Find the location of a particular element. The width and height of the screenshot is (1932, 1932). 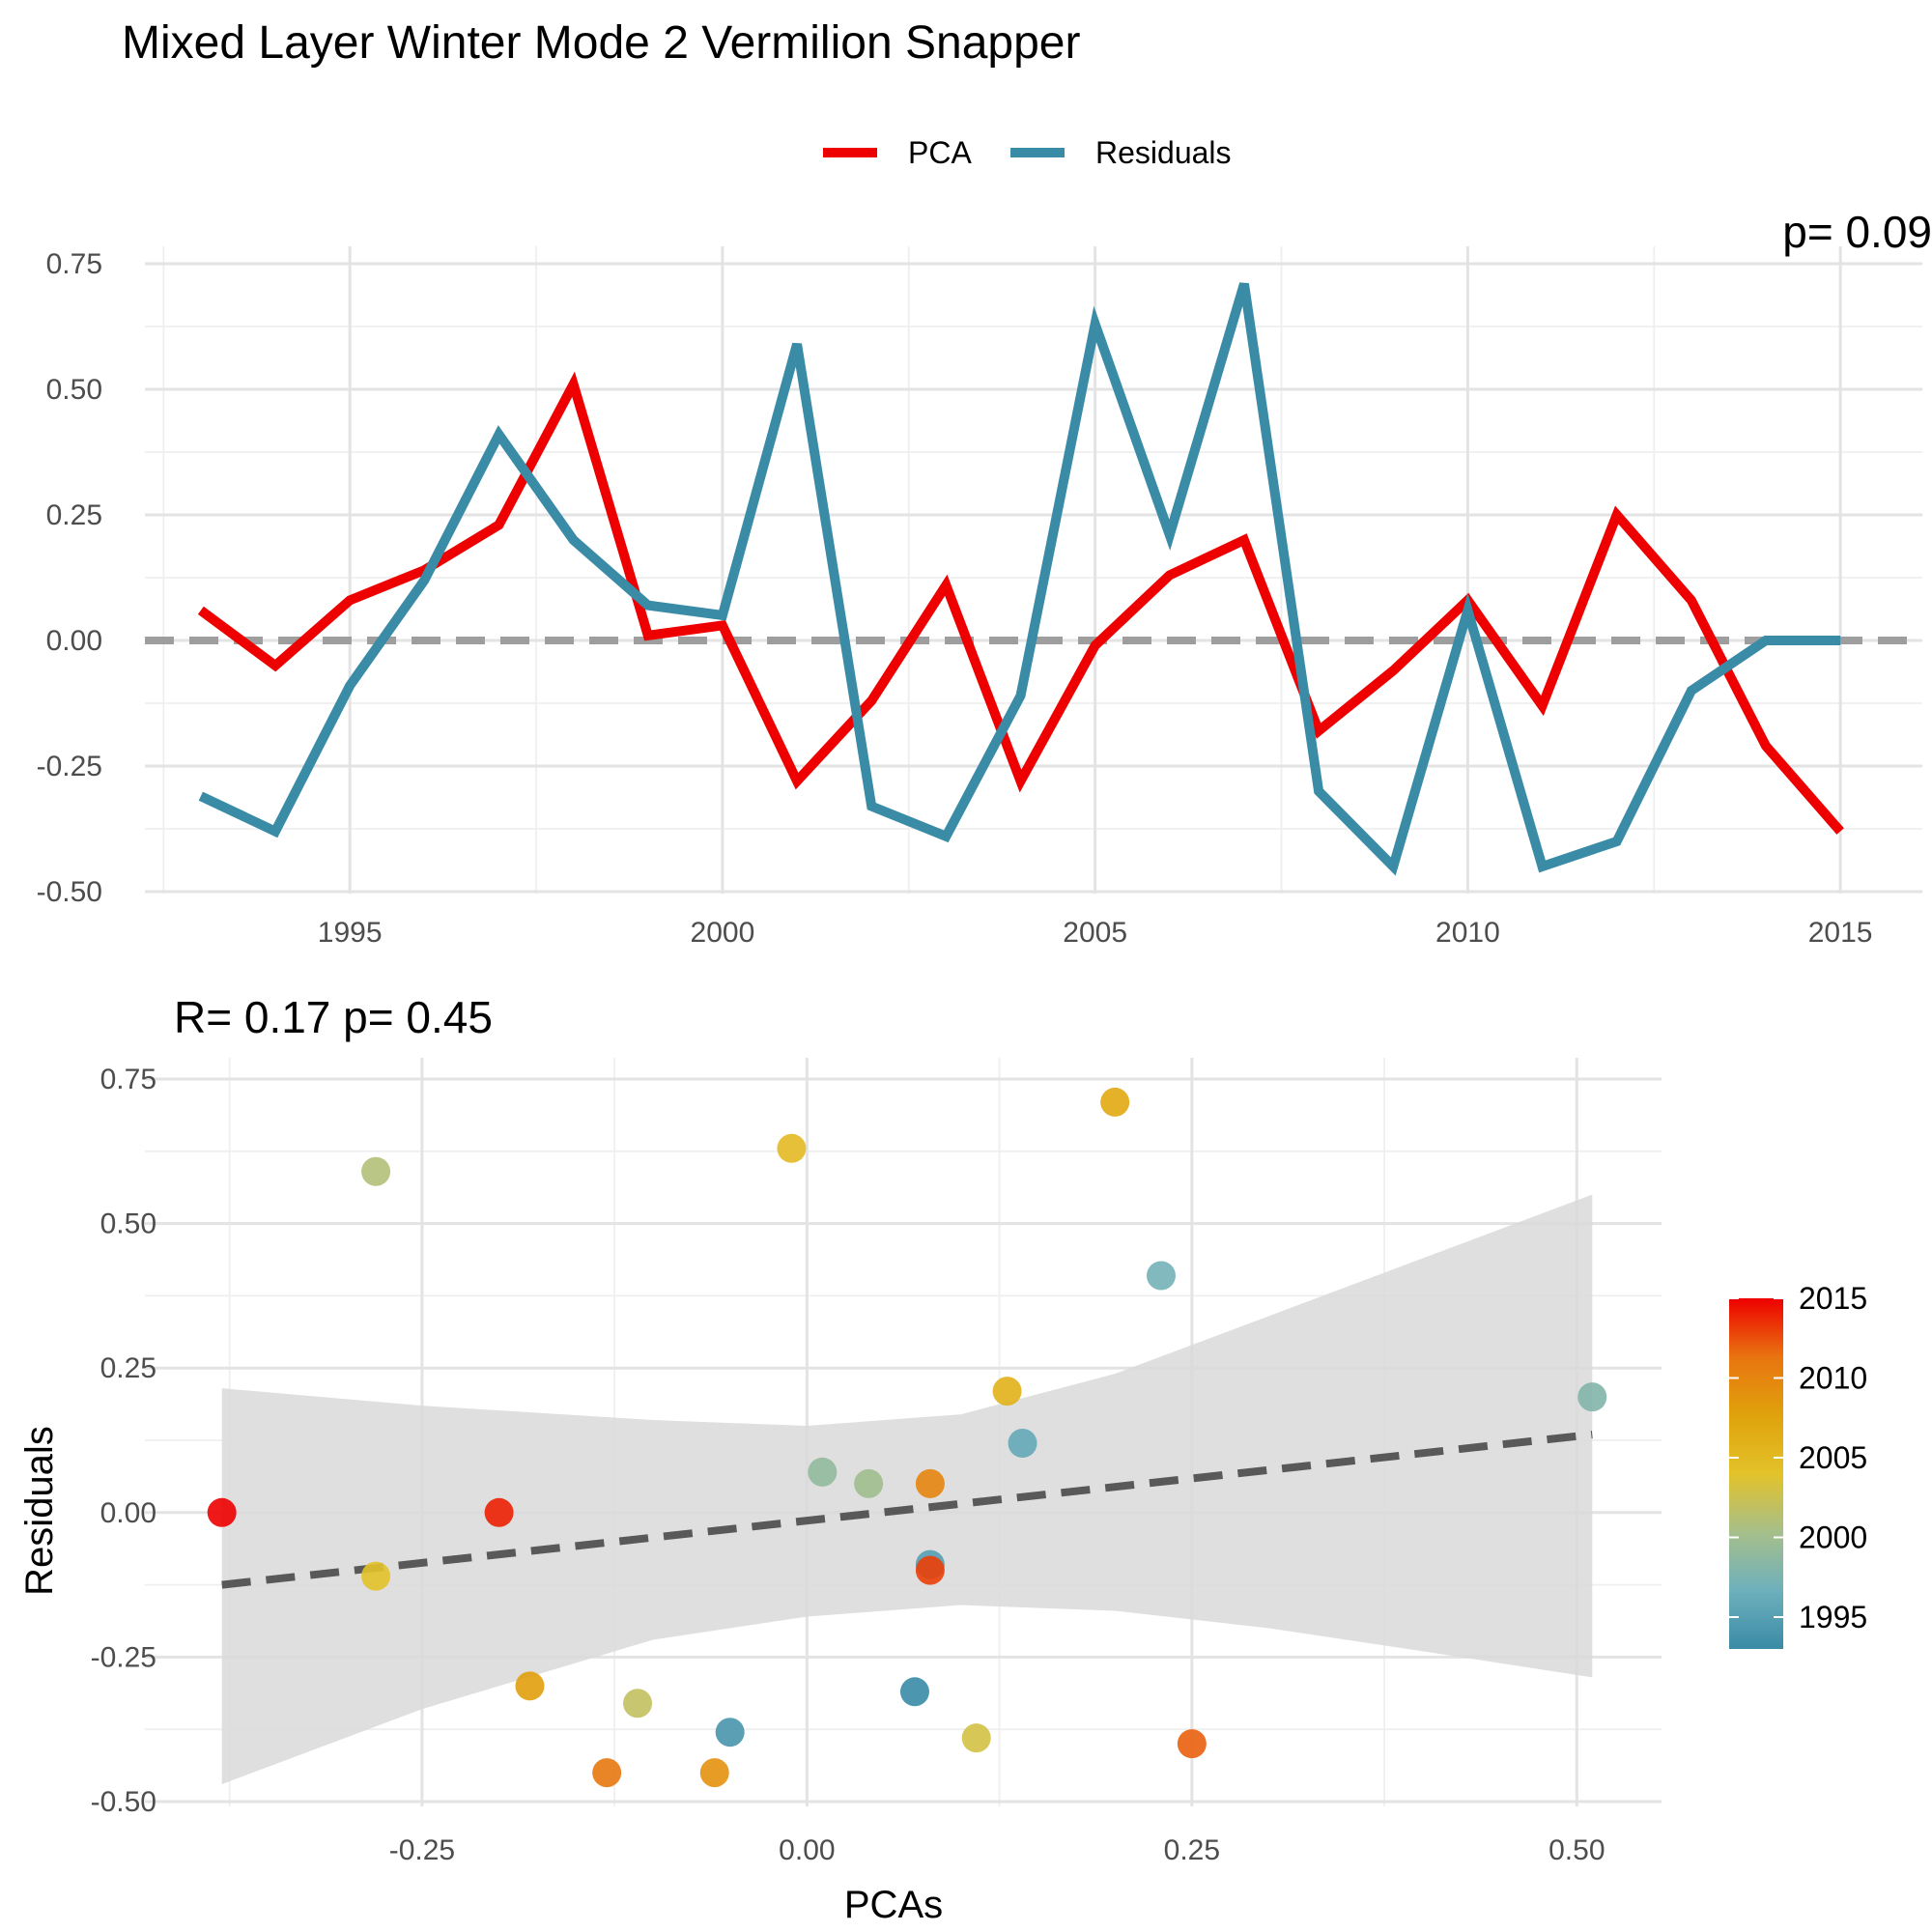

x-tick-label: 2000 is located at coordinates (723, 933).